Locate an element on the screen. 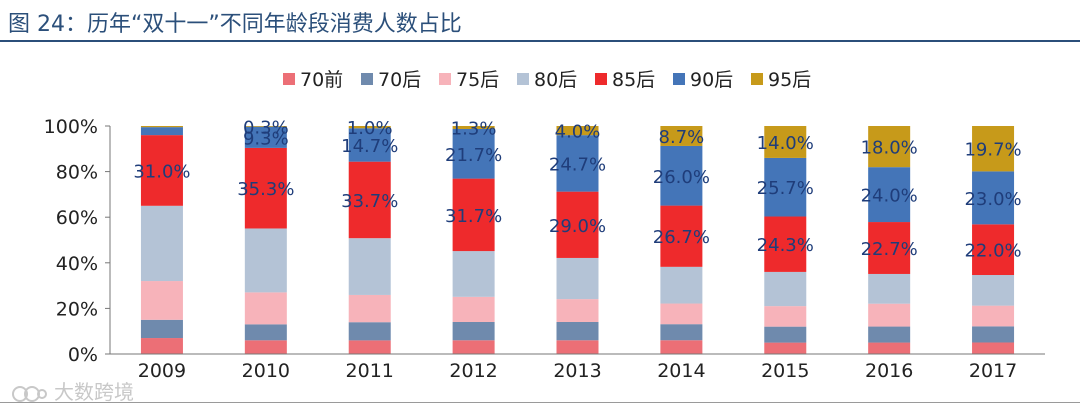 The image size is (1080, 409). bar-segment-75后-2011 is located at coordinates (369, 308).